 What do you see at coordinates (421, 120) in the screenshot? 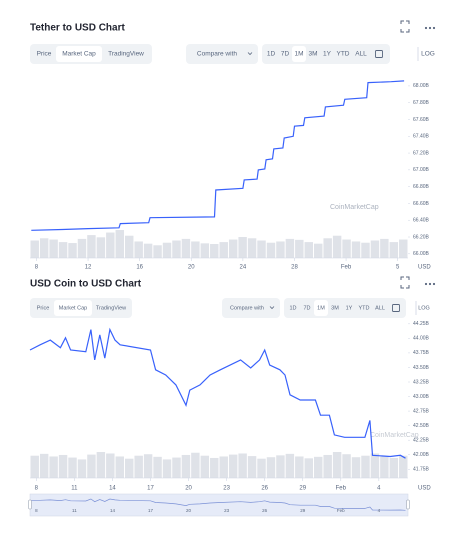
I see `y-tick-label: 67.60B` at bounding box center [421, 120].